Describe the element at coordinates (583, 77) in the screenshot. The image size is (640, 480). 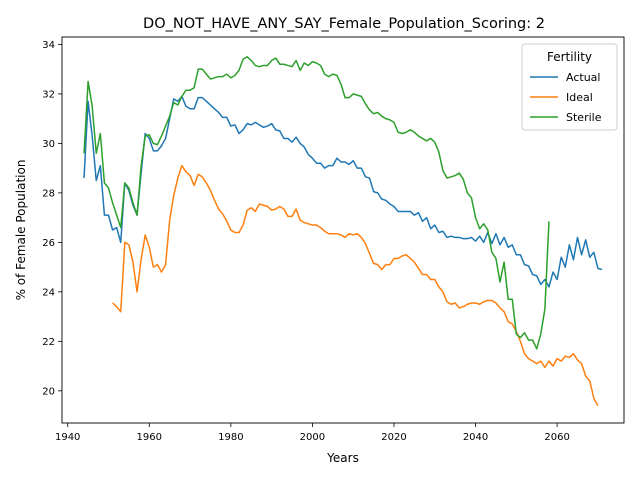
I see `legend-label-actual: Actual` at that location.